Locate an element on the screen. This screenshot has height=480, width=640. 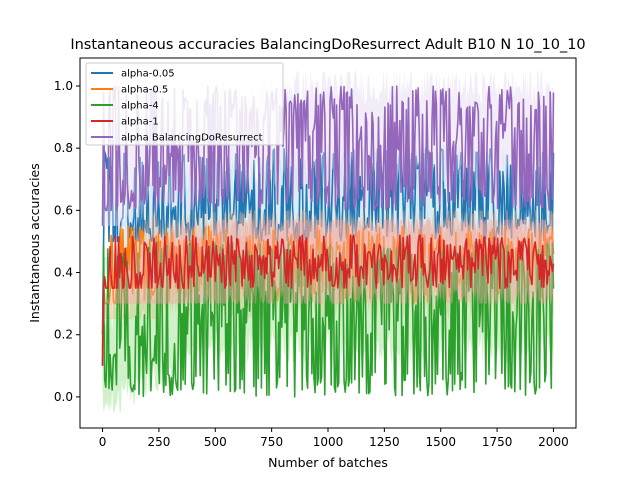
y-tick-label-4: 0.8 is located at coordinates (63, 148).